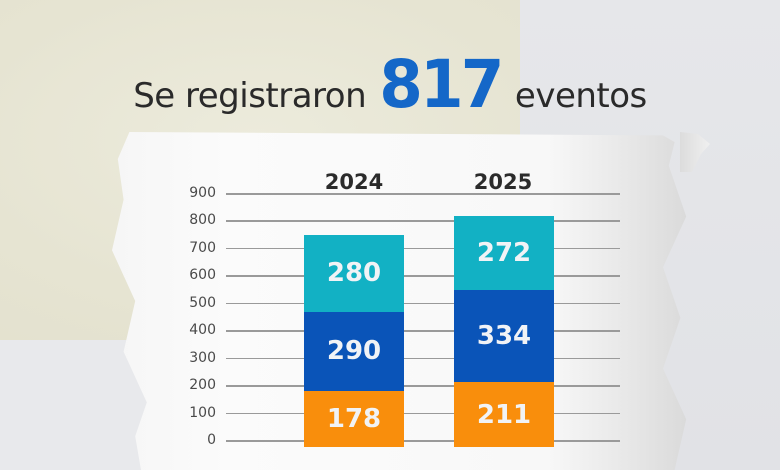  I want to click on category-label-2024: 2024, so click(354, 182).